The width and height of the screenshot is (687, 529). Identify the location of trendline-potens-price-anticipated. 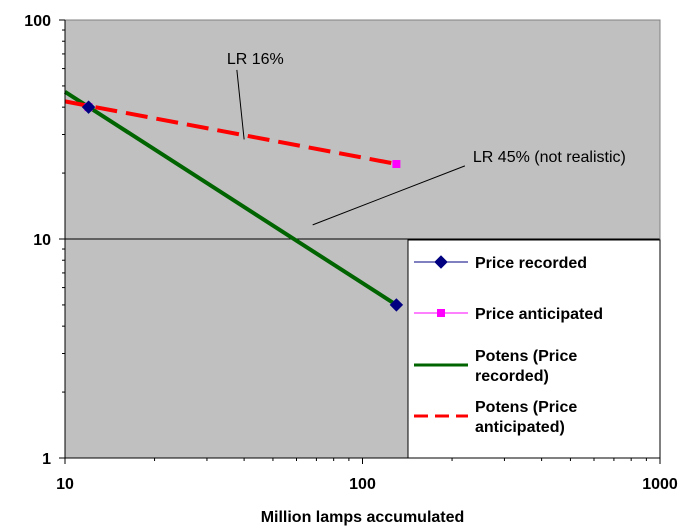
(230, 132).